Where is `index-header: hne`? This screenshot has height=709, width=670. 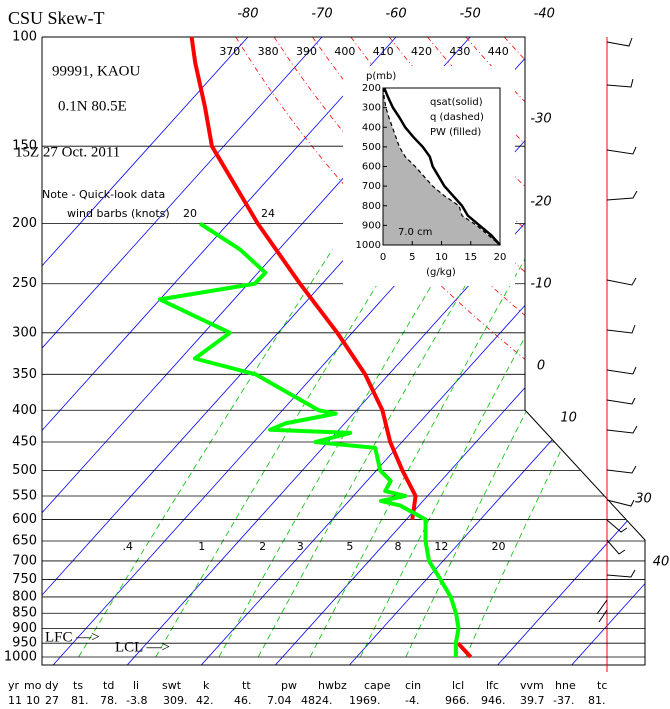
index-header: hne is located at coordinates (565, 685).